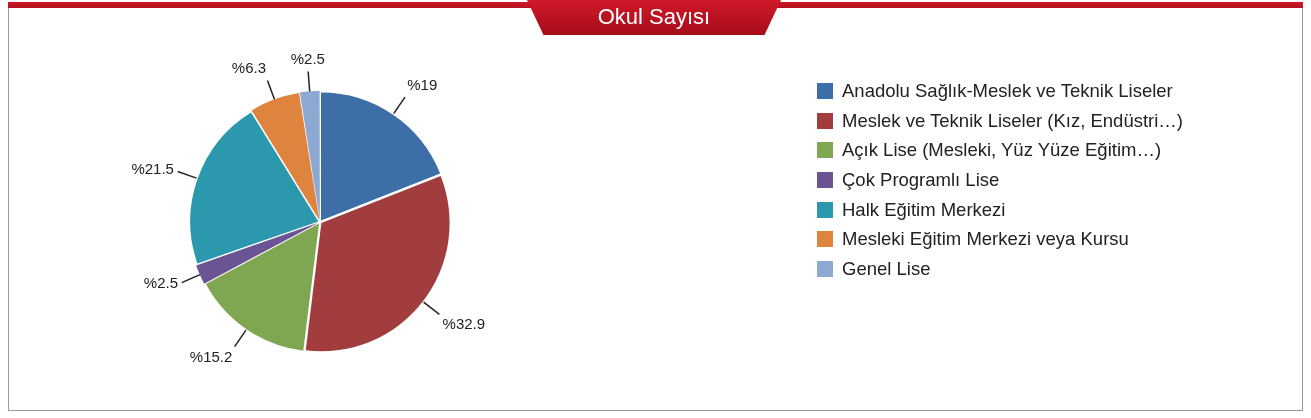  I want to click on legend-label: Mesleki Eğitim Merkezi veya Kursu, so click(985, 239).